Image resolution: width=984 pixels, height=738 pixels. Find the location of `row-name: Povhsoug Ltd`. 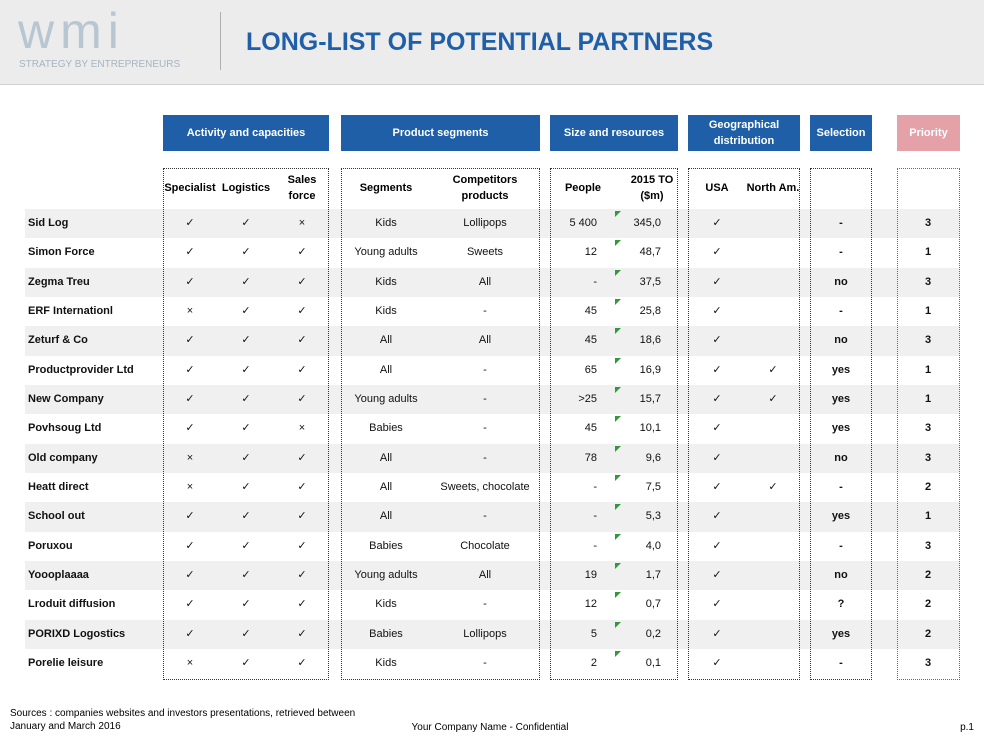

row-name: Povhsoug Ltd is located at coordinates (65, 428).